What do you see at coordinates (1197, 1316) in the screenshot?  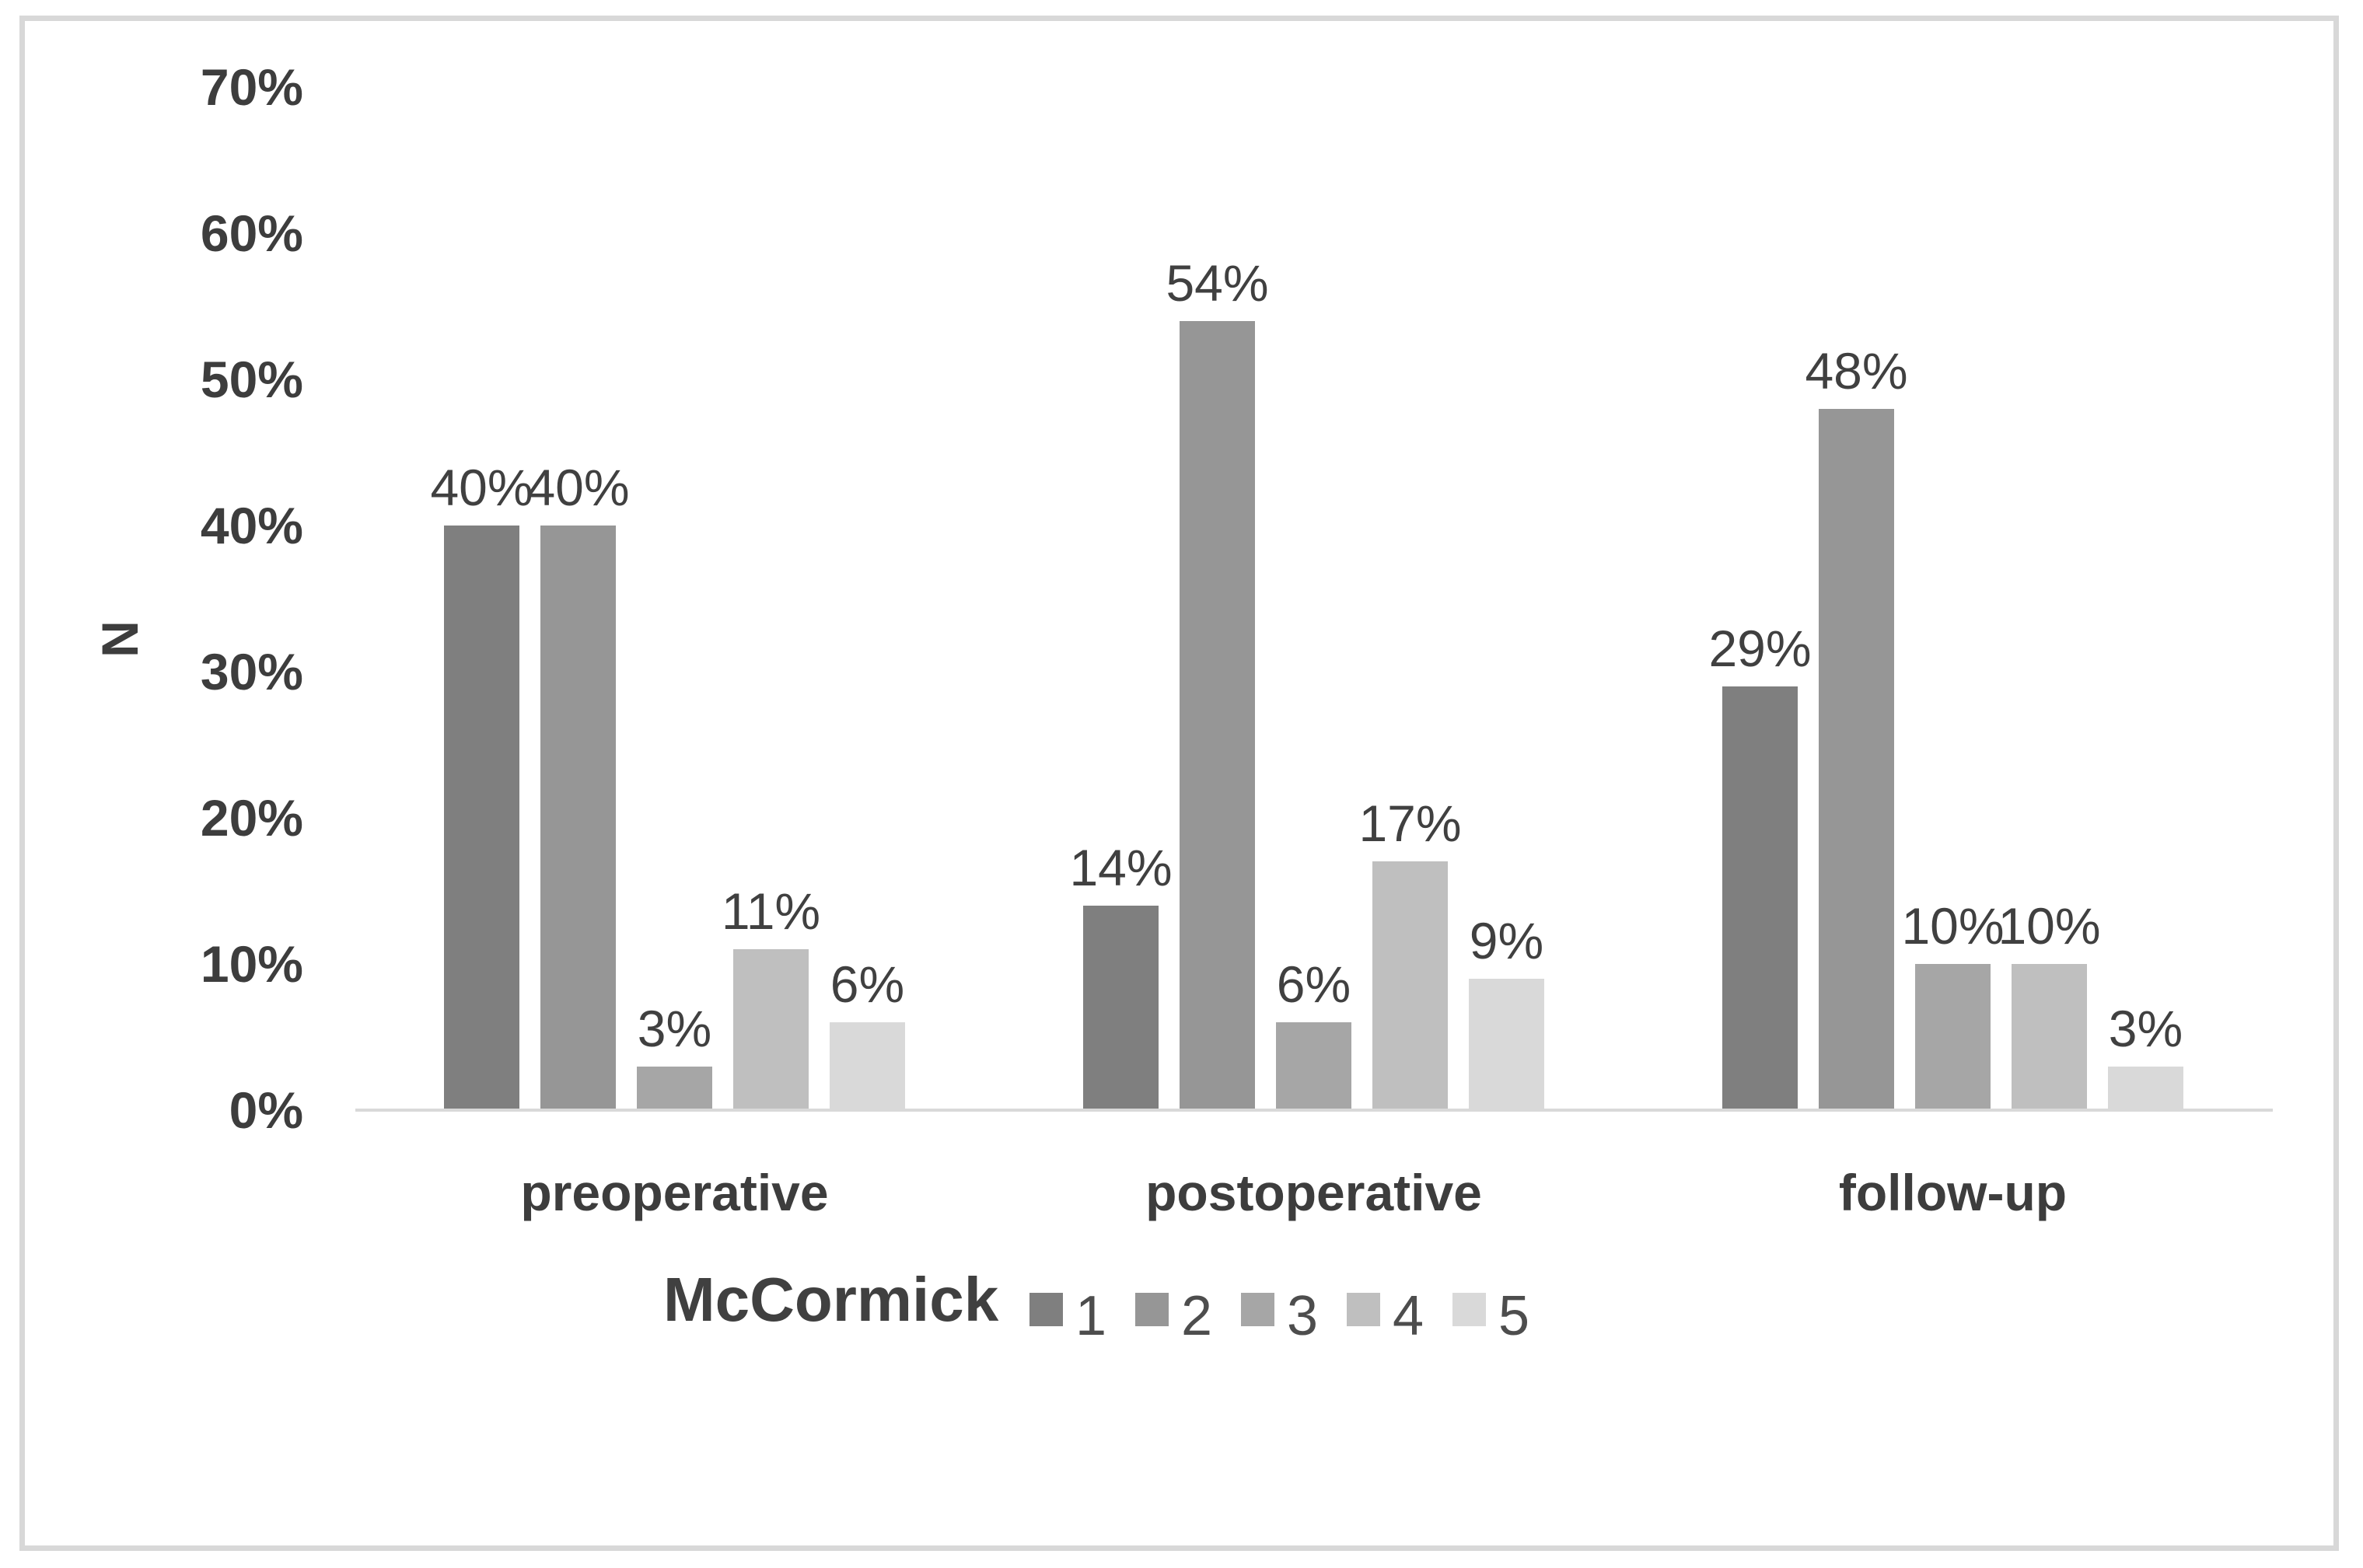 I see `legend-label-2: 2` at bounding box center [1197, 1316].